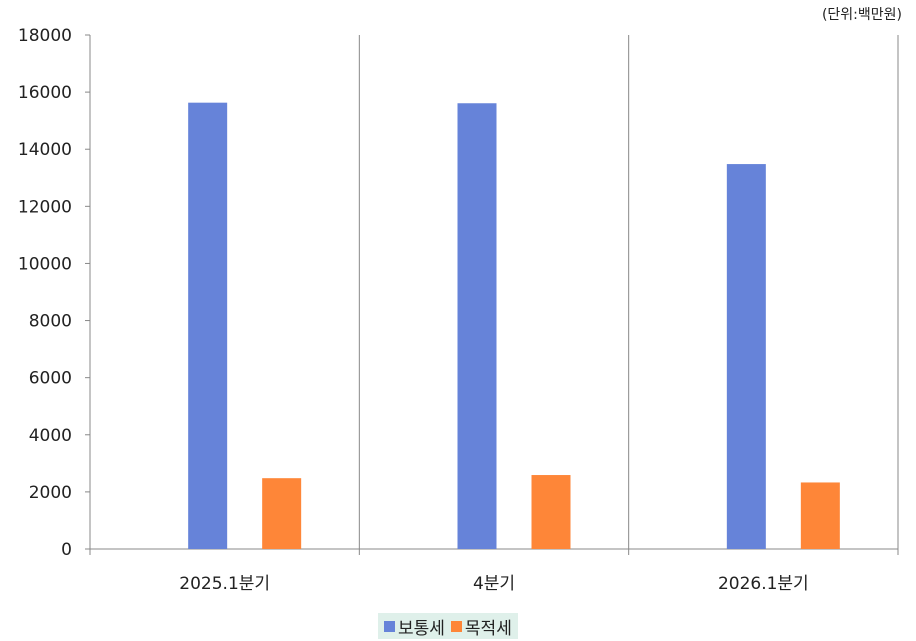 This screenshot has width=916, height=641. Describe the element at coordinates (861, 15) in the screenshot. I see `unit-label: (단위:백만원)` at that location.